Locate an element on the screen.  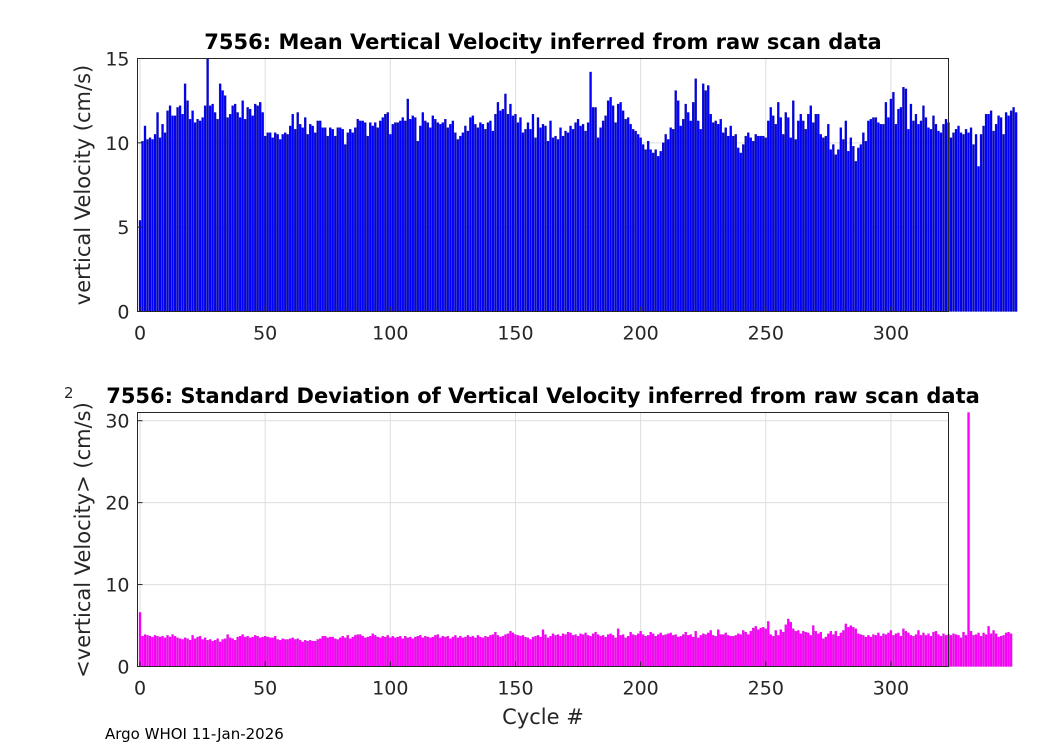
y-tick-label: 20 is located at coordinates (117, 504).